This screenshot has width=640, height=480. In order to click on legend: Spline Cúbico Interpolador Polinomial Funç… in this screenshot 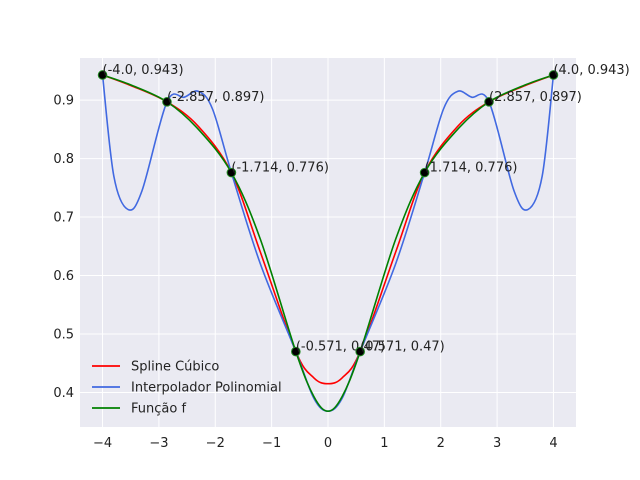, I will do `click(187, 388)`.